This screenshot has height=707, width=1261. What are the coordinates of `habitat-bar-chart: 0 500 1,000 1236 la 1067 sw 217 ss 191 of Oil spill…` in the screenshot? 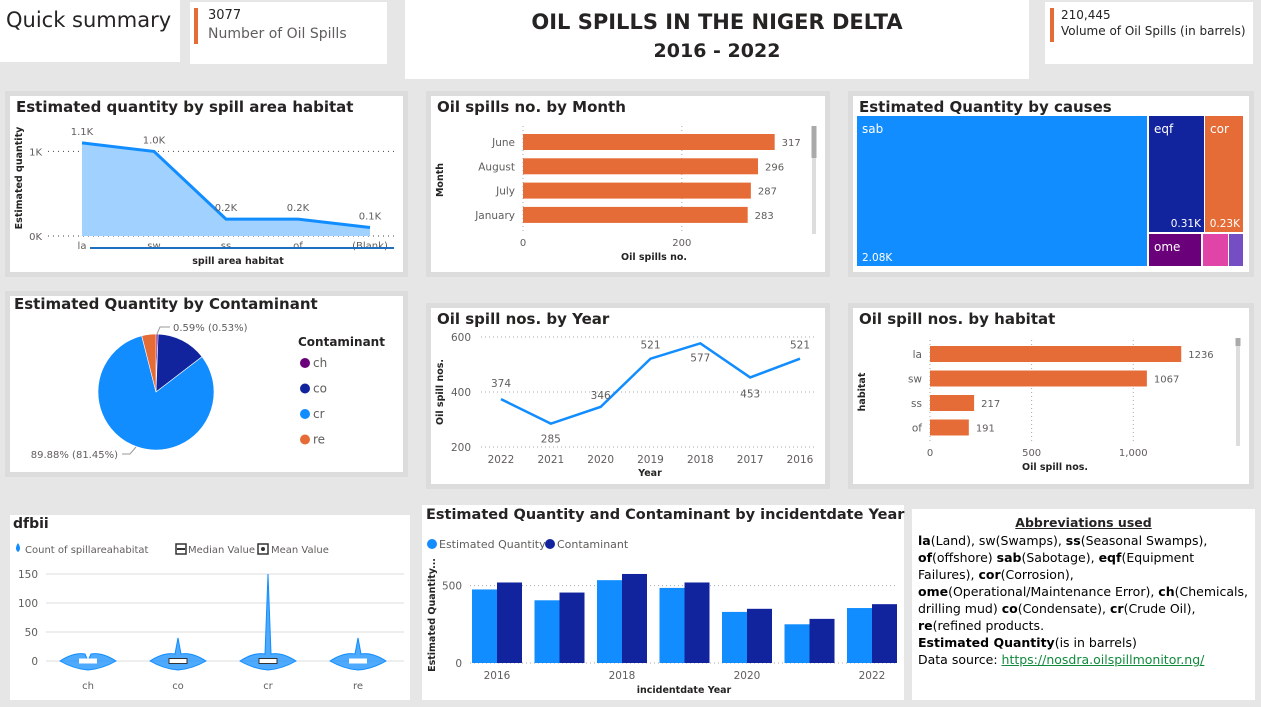 It's located at (1049, 405).